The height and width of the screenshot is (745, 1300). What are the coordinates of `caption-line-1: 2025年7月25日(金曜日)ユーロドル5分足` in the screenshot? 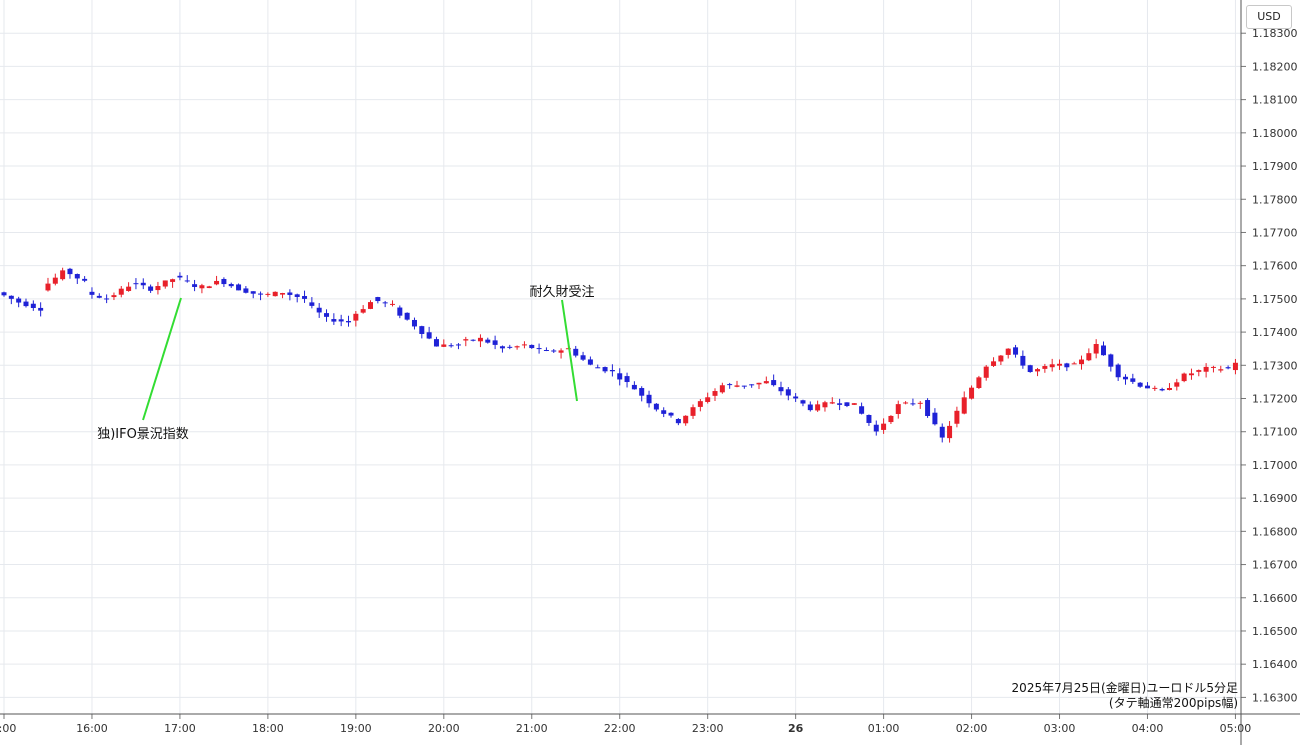 It's located at (1124, 688).